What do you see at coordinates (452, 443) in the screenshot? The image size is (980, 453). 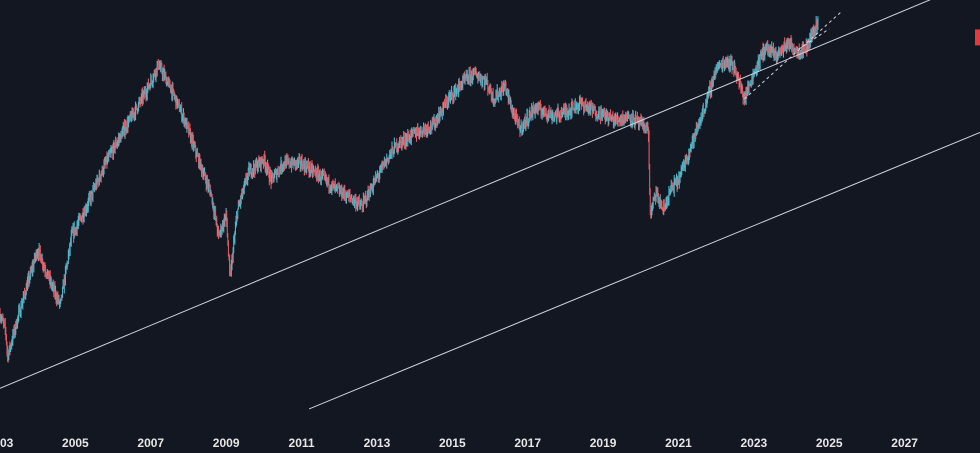 I see `x-tick-label-2015: 2015` at bounding box center [452, 443].